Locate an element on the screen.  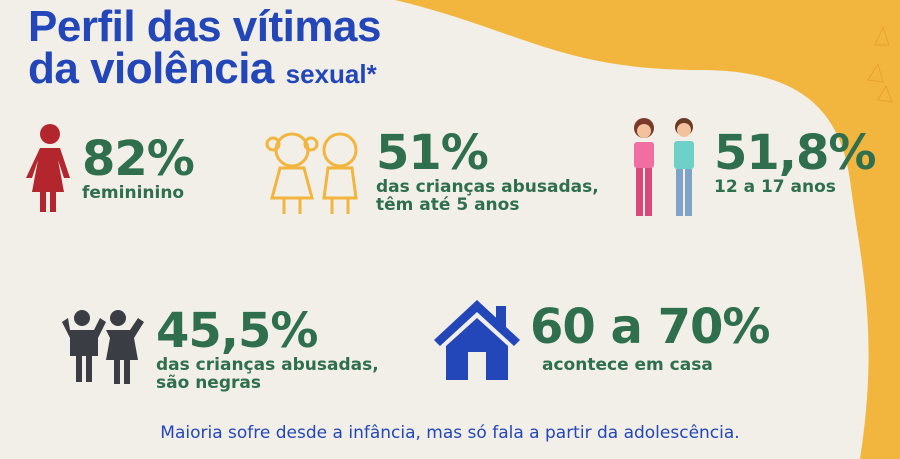
stat-caption-2: são negras is located at coordinates (208, 383).